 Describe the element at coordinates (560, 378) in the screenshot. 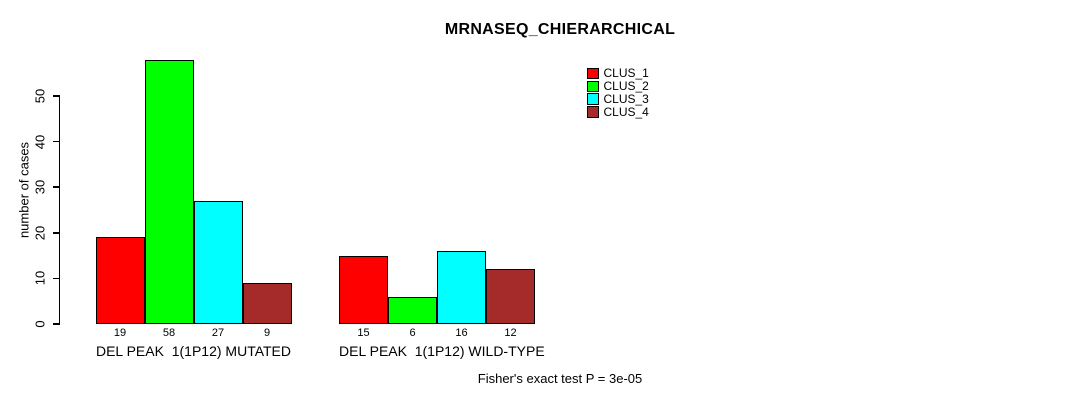

I see `stat-annotation: Fisher's exact test P = 3e-05` at that location.